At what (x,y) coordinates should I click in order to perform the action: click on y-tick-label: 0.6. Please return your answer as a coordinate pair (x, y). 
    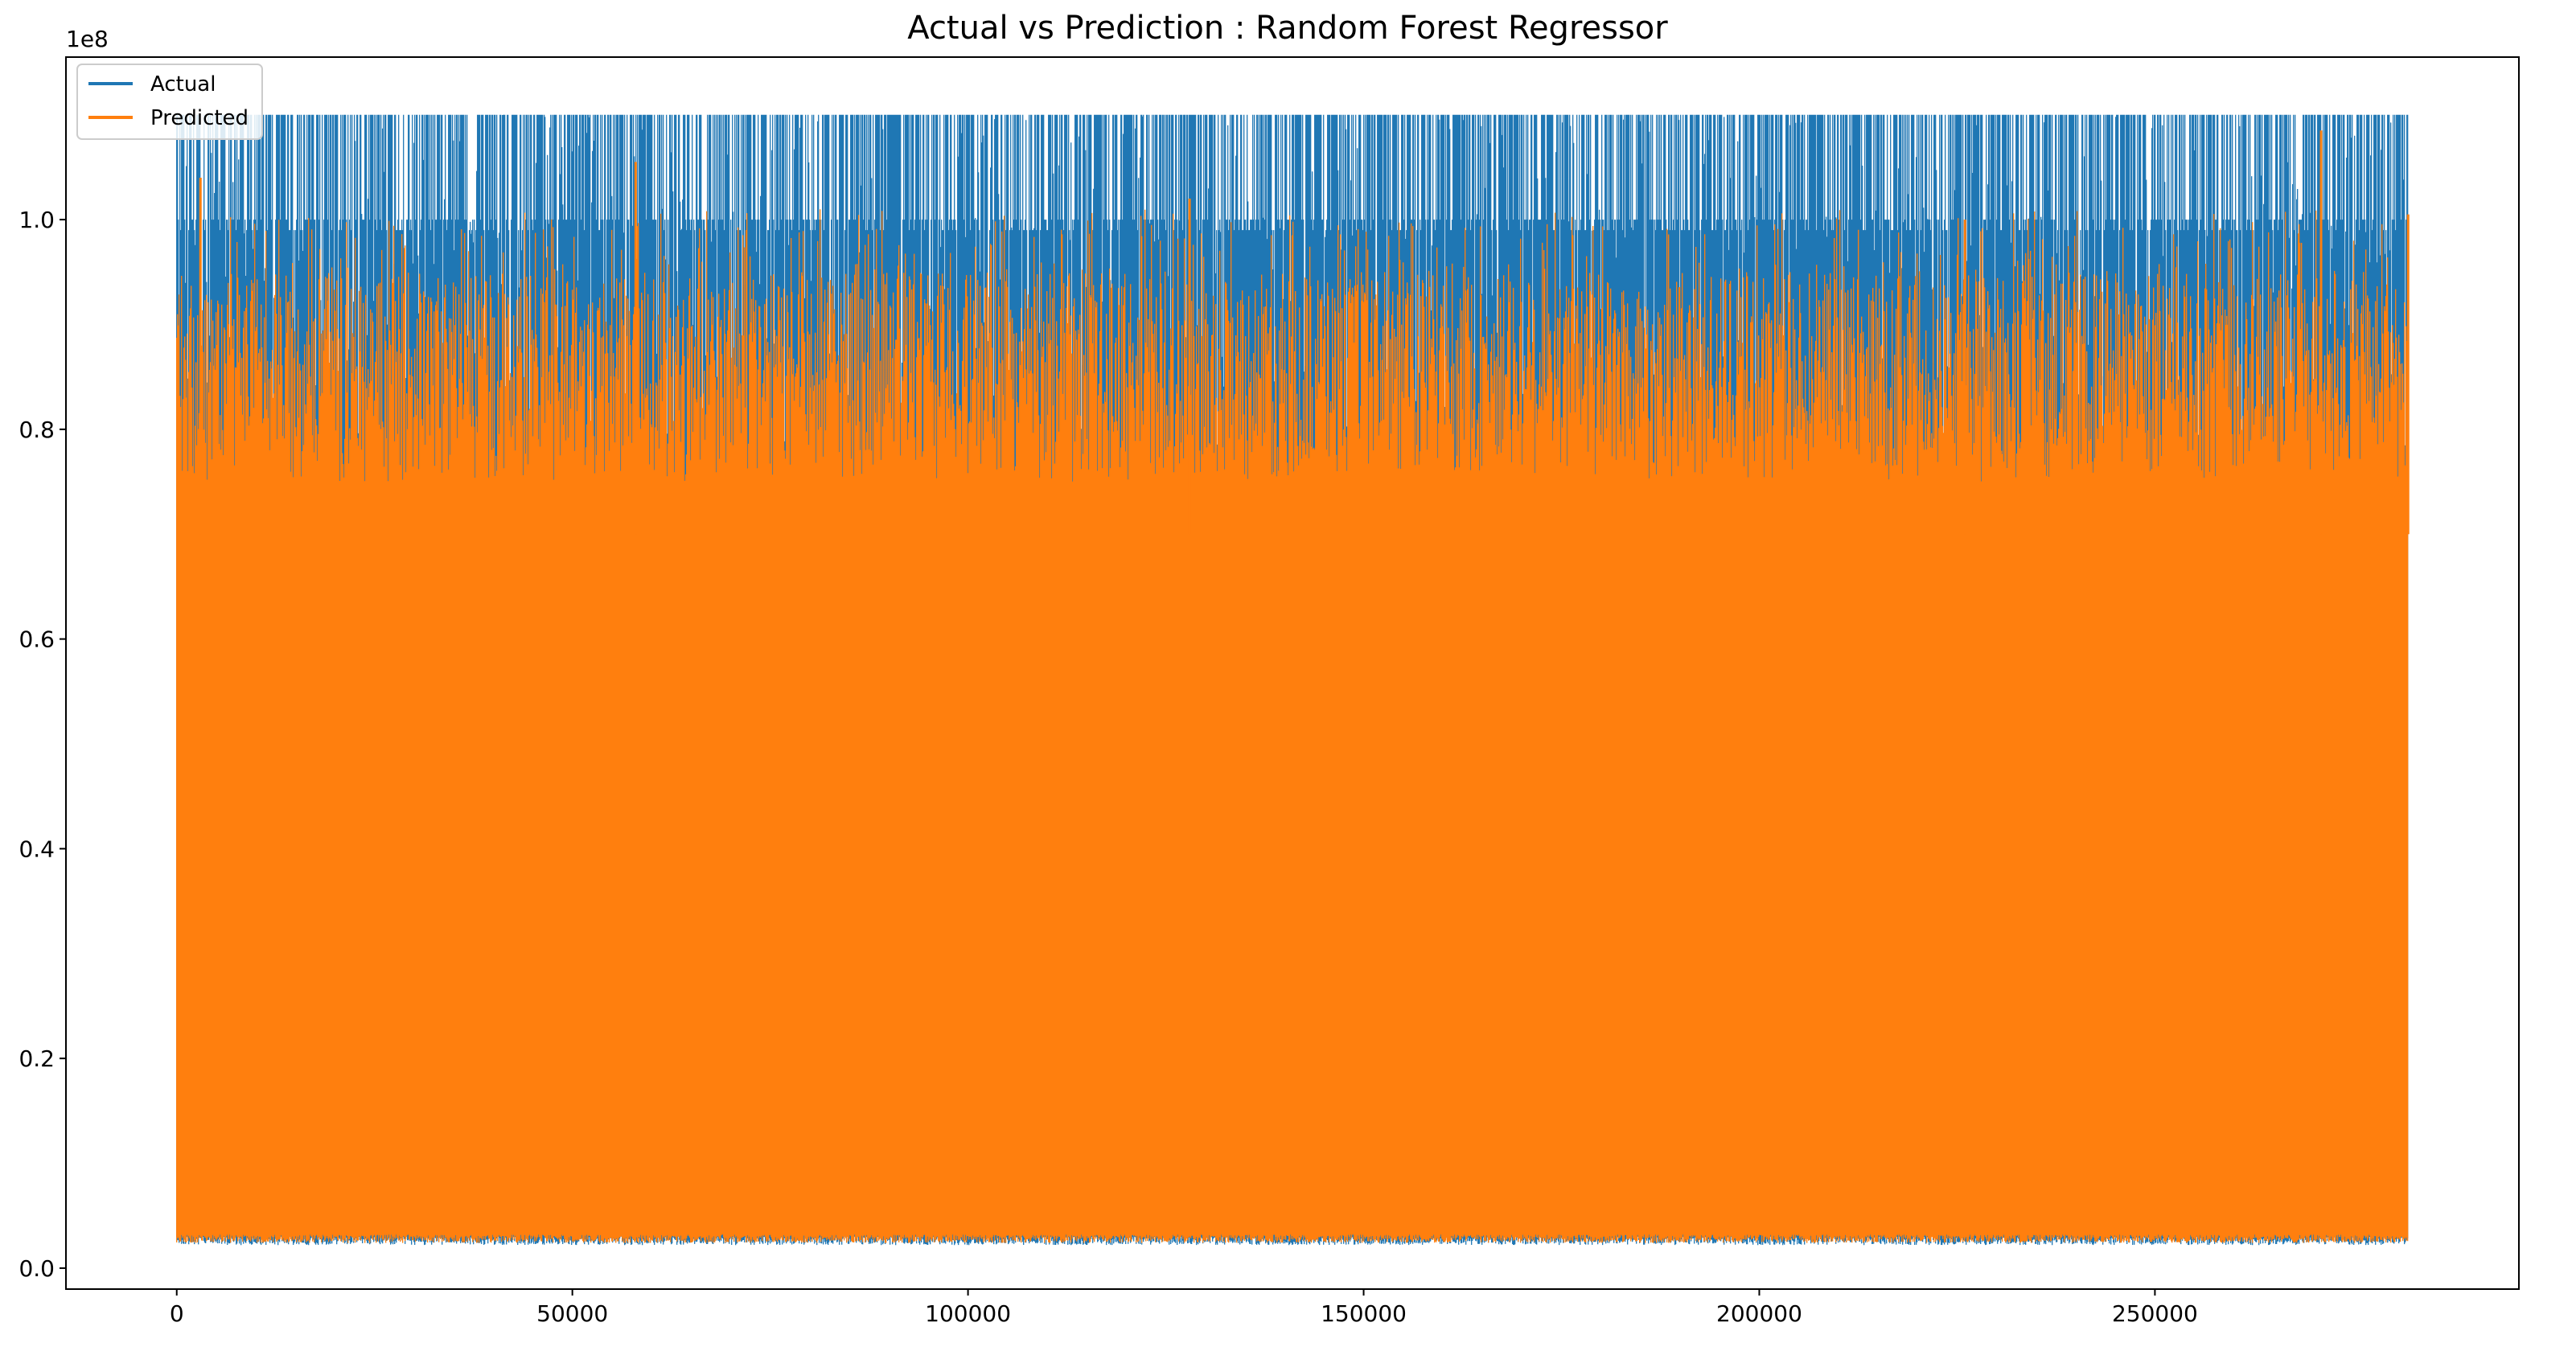
    Looking at the image, I should click on (36, 640).